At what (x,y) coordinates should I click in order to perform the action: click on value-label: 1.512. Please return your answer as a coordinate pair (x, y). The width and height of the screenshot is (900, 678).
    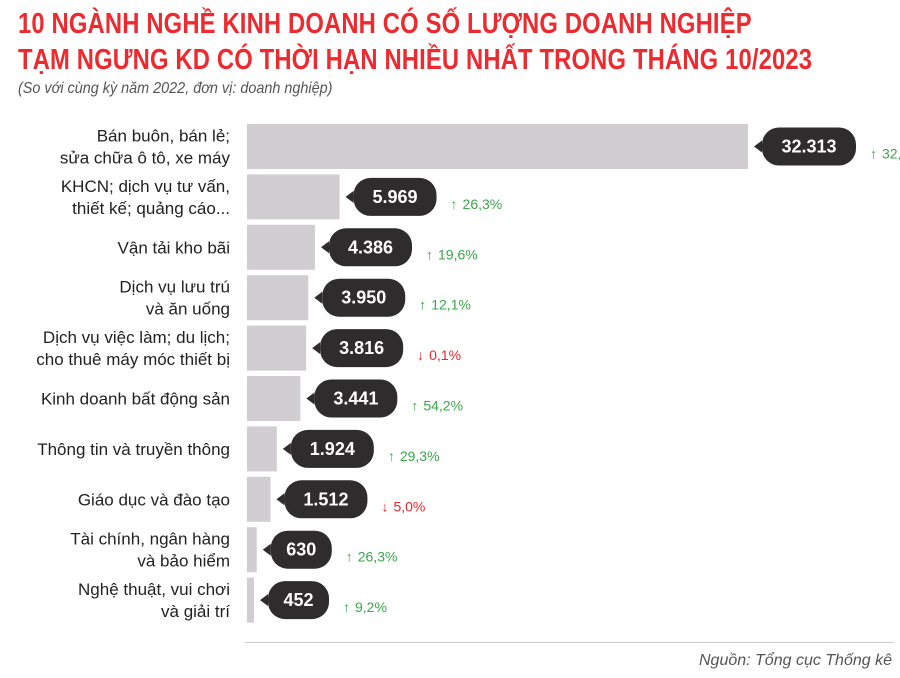
    Looking at the image, I should click on (325, 499).